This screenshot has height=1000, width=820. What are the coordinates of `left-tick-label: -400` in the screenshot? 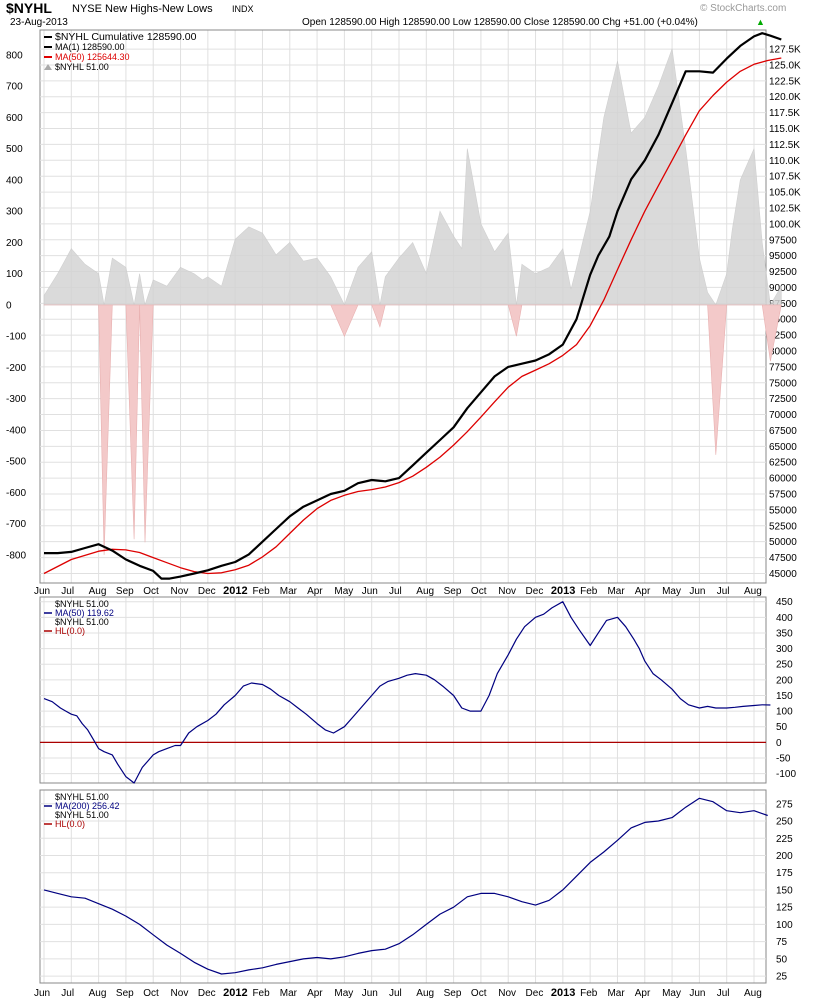 It's located at (16, 430).